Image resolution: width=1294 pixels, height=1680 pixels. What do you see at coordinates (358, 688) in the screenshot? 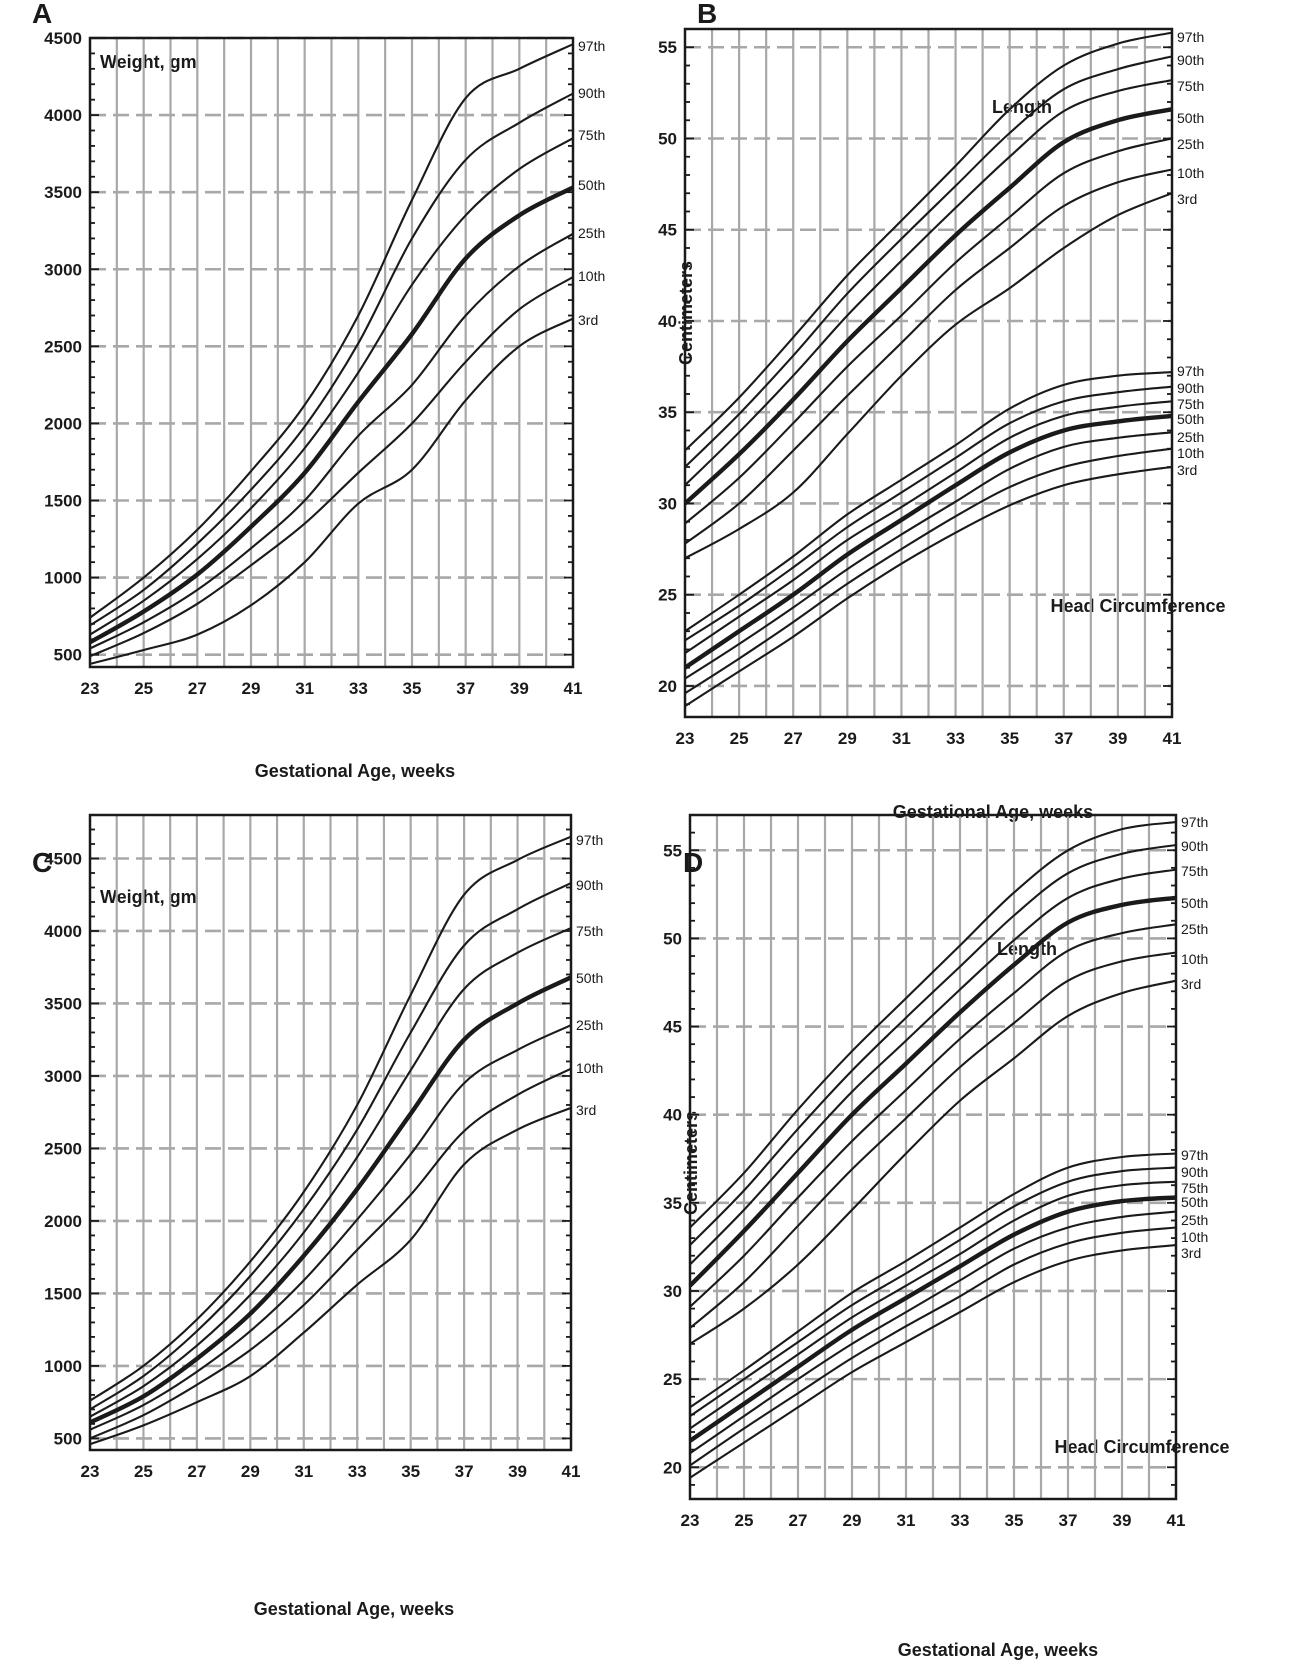
I see `panel-a-x-tick-label: 33` at bounding box center [358, 688].